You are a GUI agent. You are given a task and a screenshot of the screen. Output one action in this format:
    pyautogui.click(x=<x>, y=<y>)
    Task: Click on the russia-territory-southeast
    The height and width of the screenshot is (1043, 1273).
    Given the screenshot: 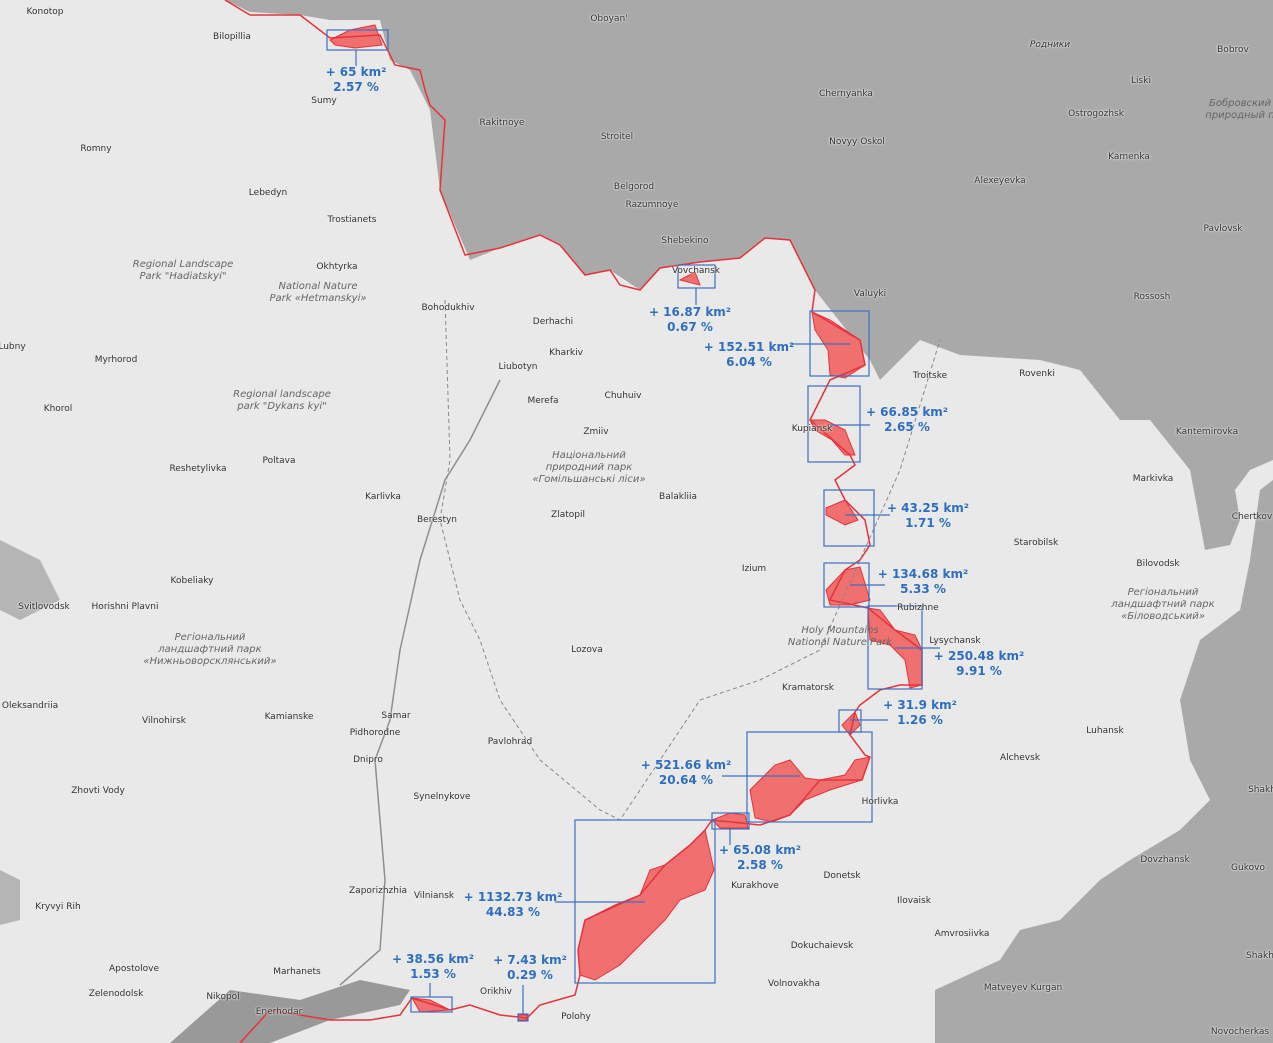 What is the action you would take?
    pyautogui.click(x=1104, y=761)
    